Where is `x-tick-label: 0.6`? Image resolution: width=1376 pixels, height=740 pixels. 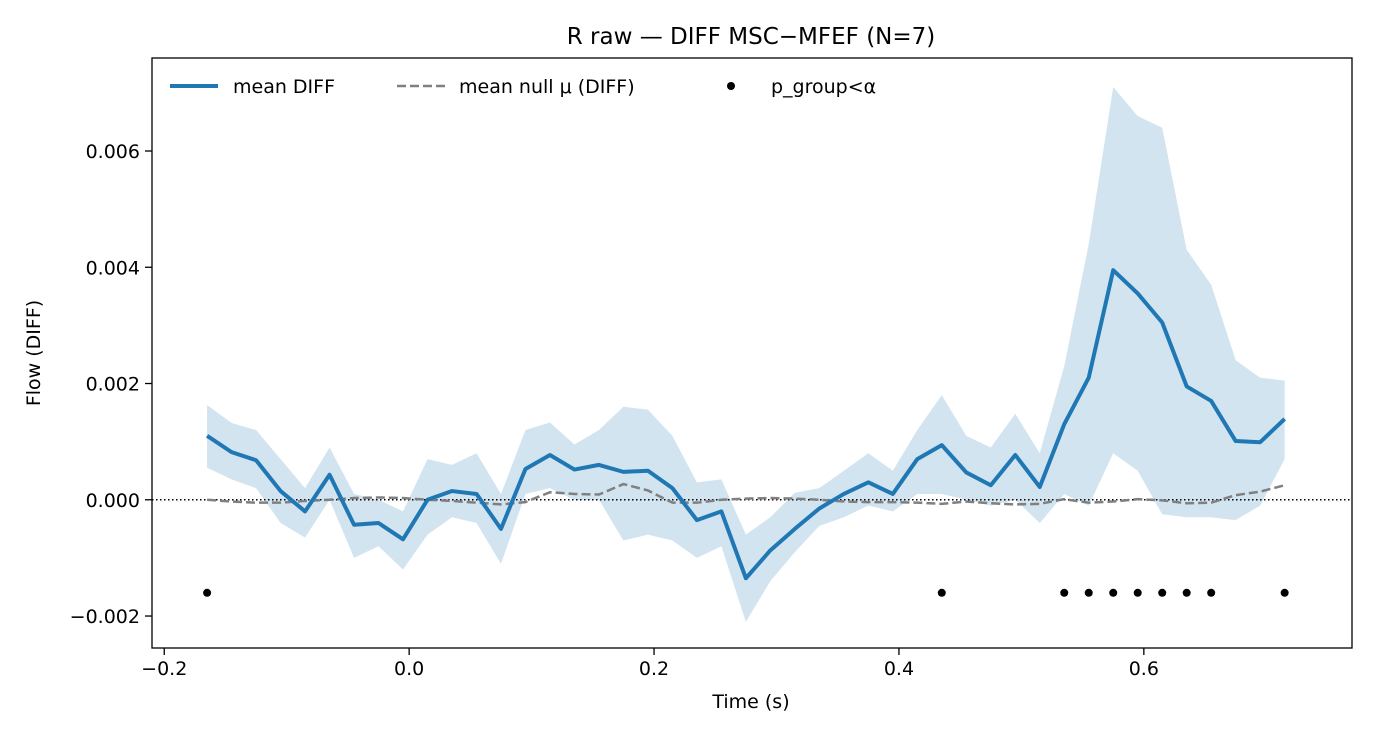
x-tick-label: 0.6 is located at coordinates (1144, 669).